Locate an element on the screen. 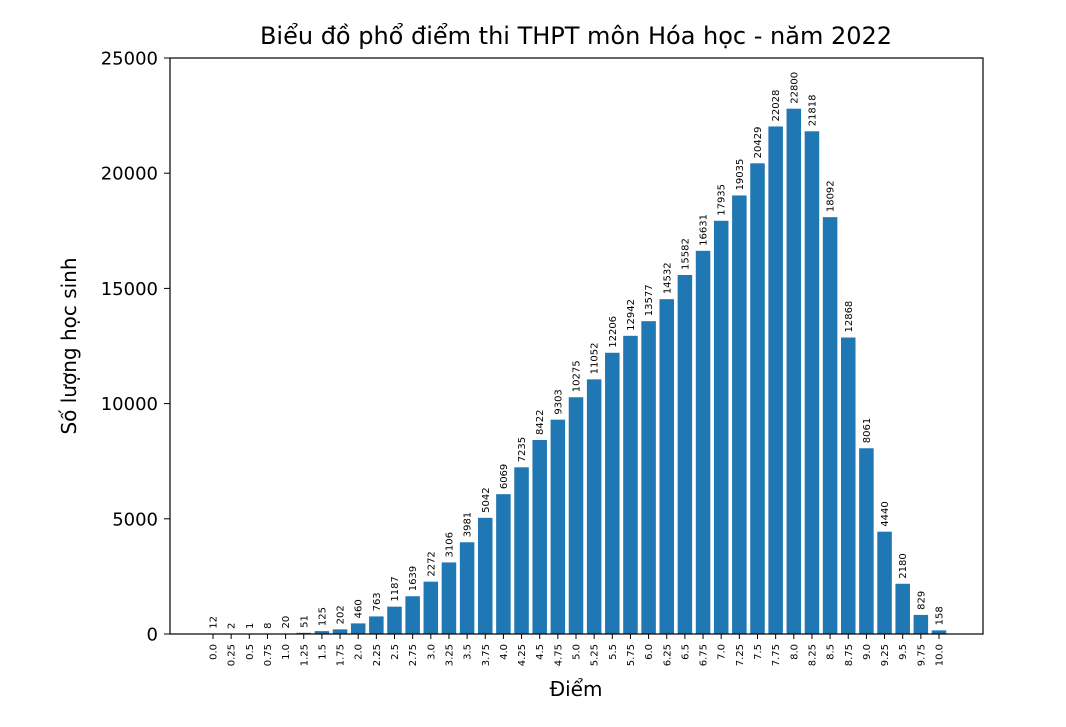 The width and height of the screenshot is (1066, 727). data-label-6.5: 15582 is located at coordinates (685, 254).